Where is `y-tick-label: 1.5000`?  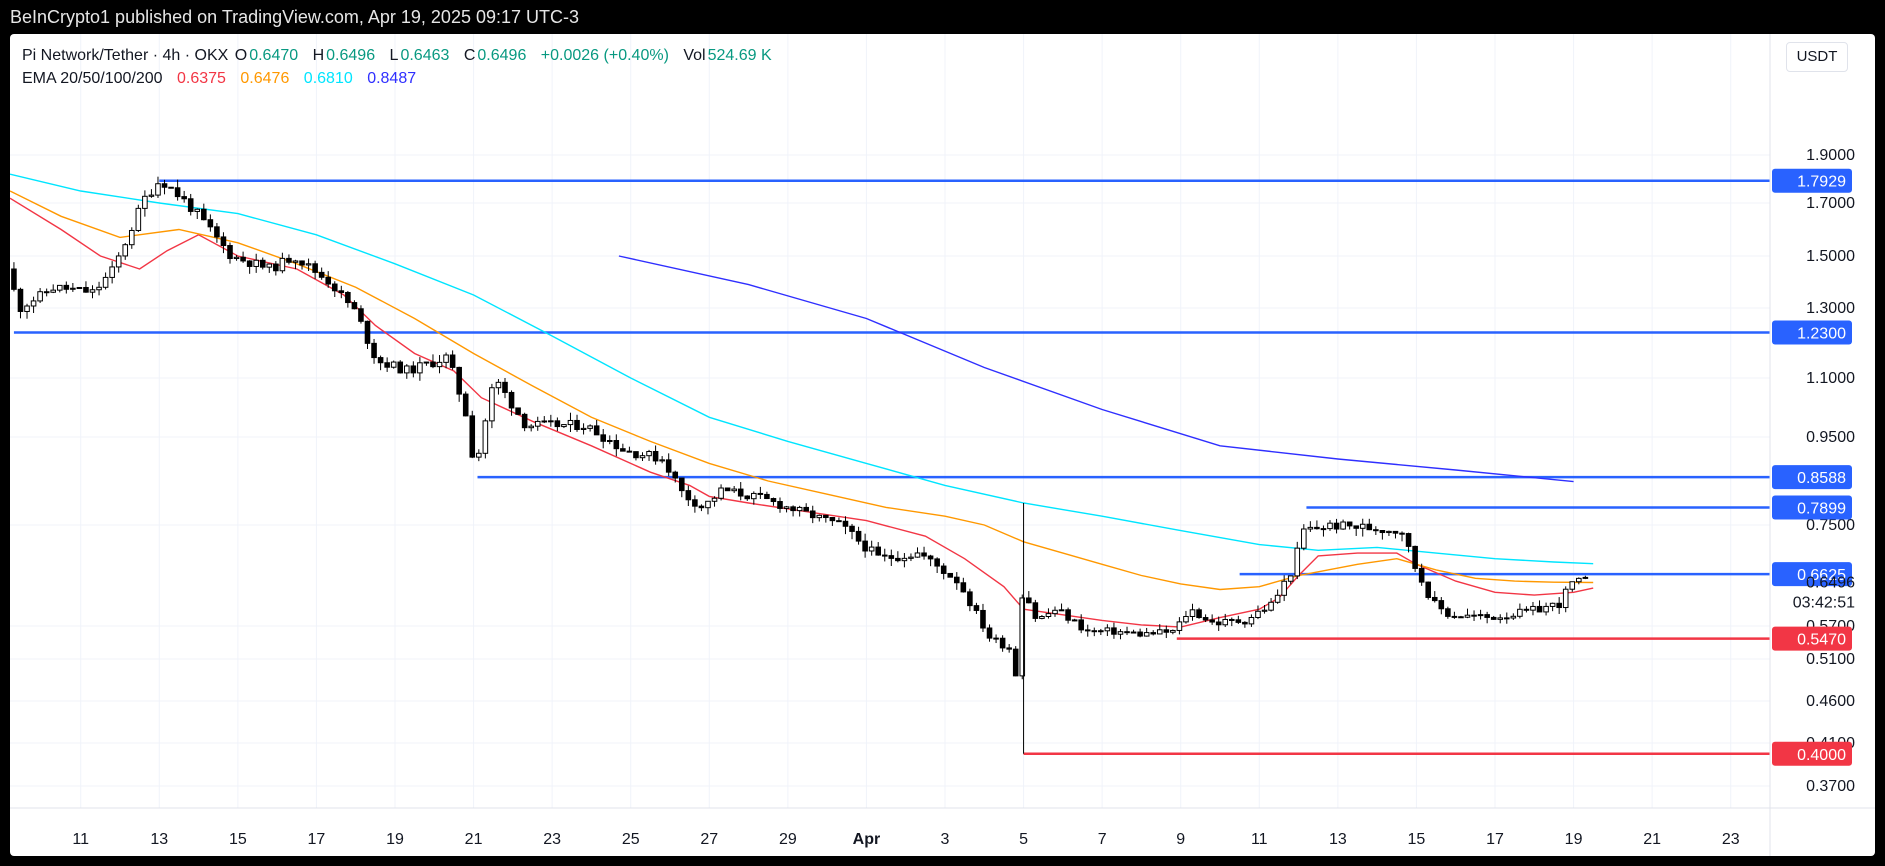 y-tick-label: 1.5000 is located at coordinates (1830, 256).